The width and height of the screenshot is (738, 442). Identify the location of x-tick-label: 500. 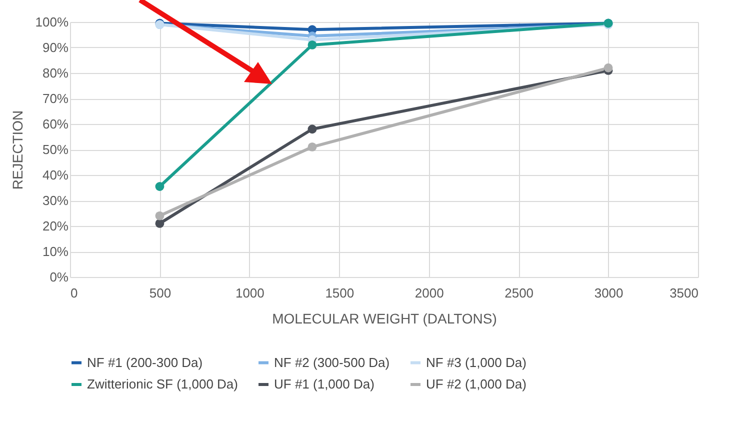
(160, 293).